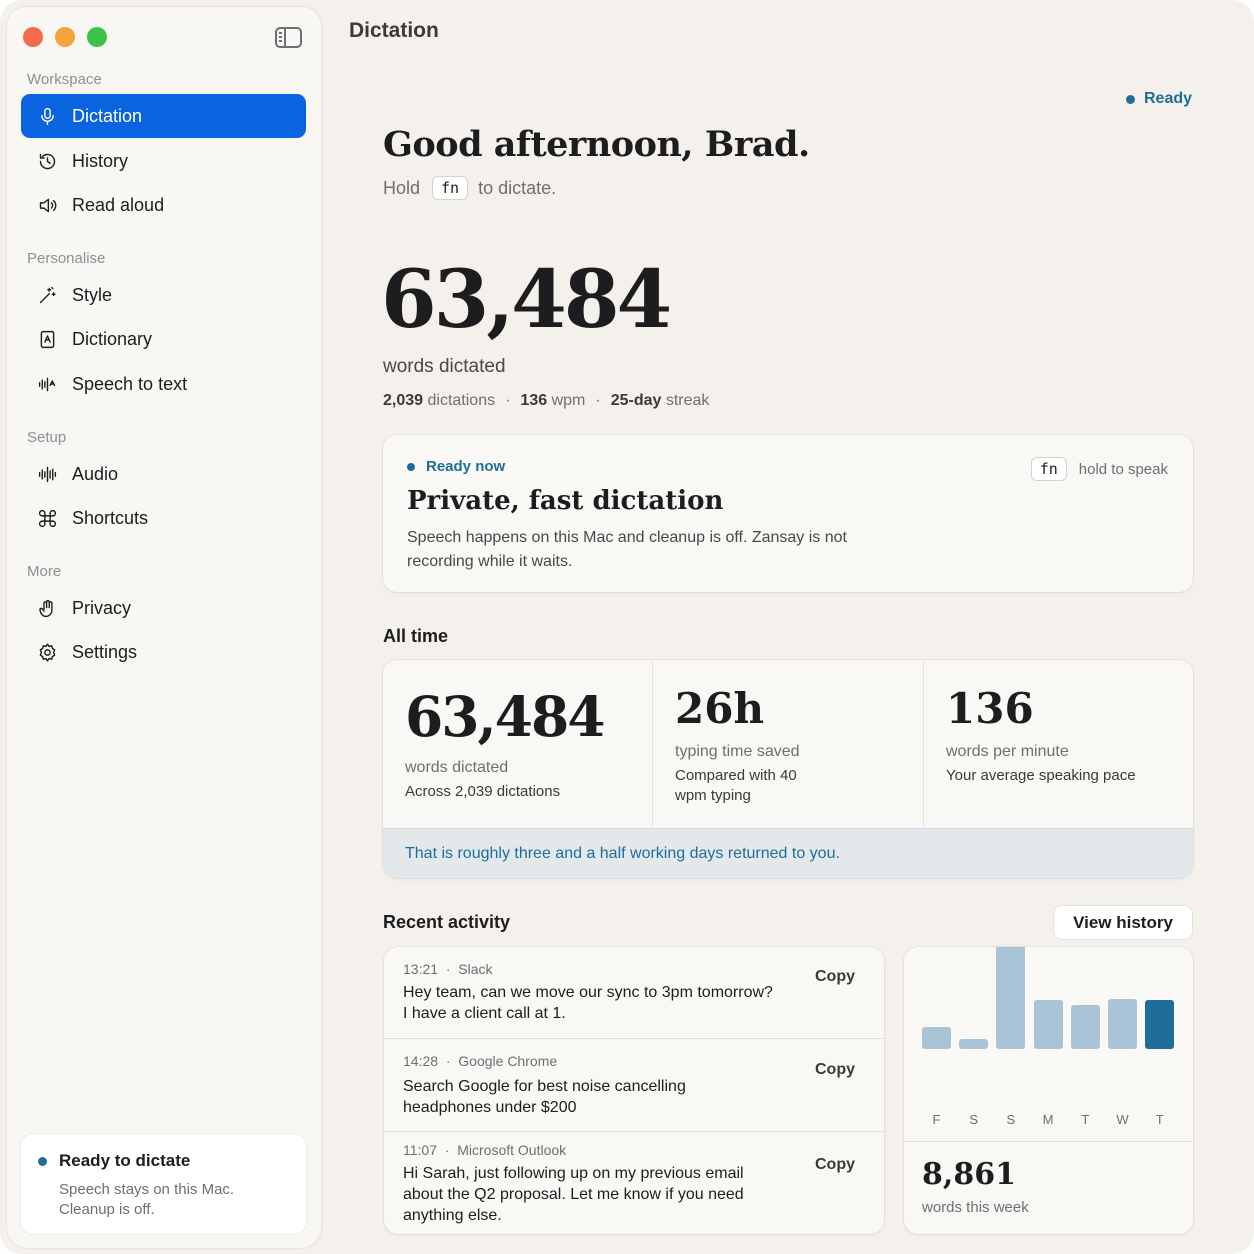 Image resolution: width=1254 pixels, height=1254 pixels. I want to click on stat-value: 63,484, so click(505, 716).